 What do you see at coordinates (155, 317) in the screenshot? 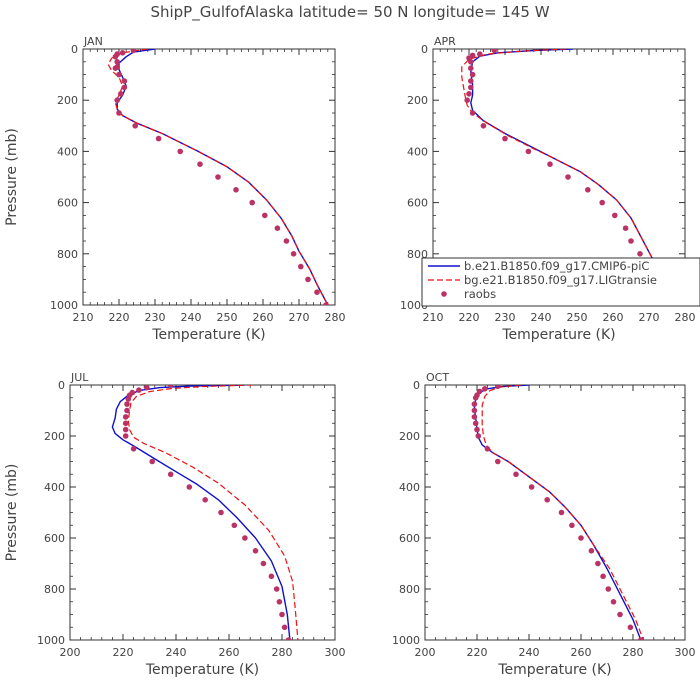
I see `x-tick-label: 230` at bounding box center [155, 317].